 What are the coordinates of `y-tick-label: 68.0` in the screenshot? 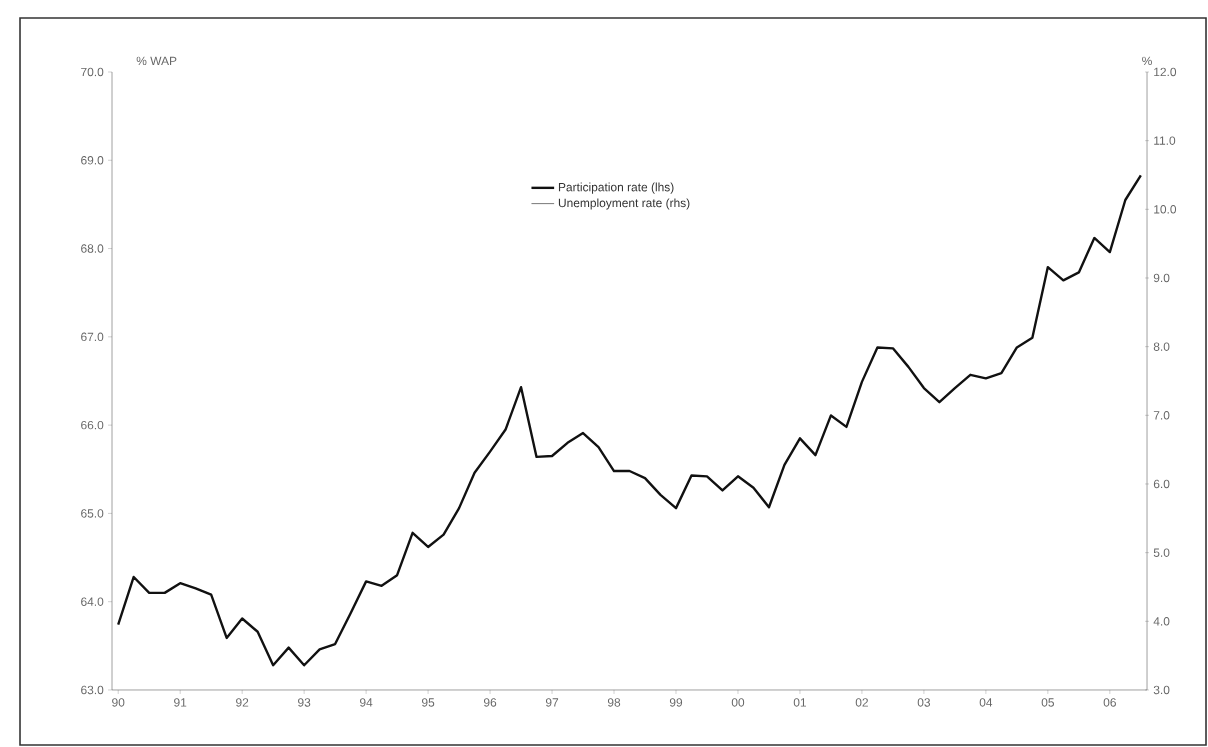 It's located at (92, 248).